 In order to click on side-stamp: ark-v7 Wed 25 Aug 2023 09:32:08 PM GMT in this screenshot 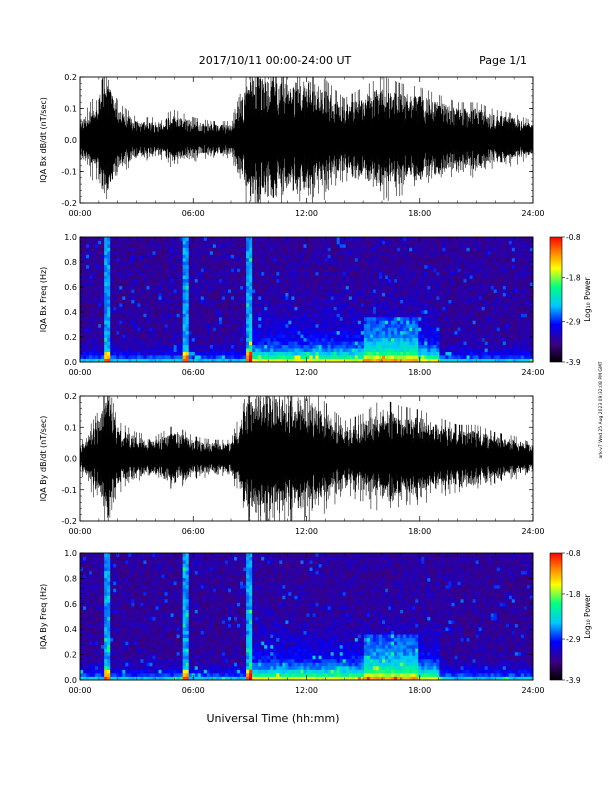, I will do `click(601, 409)`.